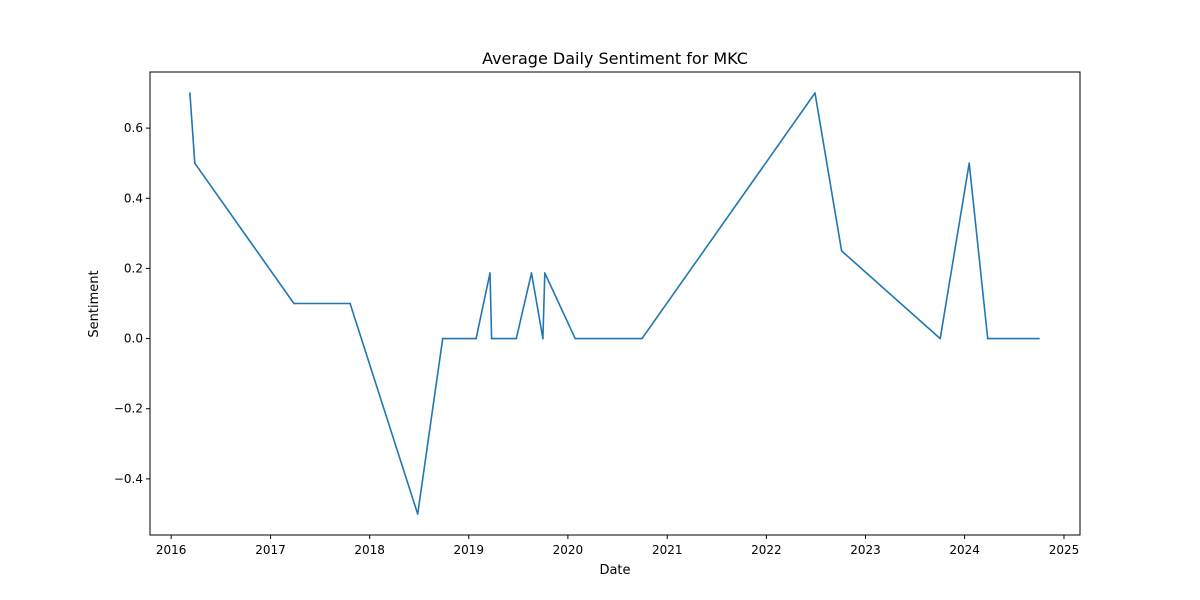 Image resolution: width=1200 pixels, height=600 pixels. What do you see at coordinates (133, 268) in the screenshot?
I see `y-tick-label: 0.2` at bounding box center [133, 268].